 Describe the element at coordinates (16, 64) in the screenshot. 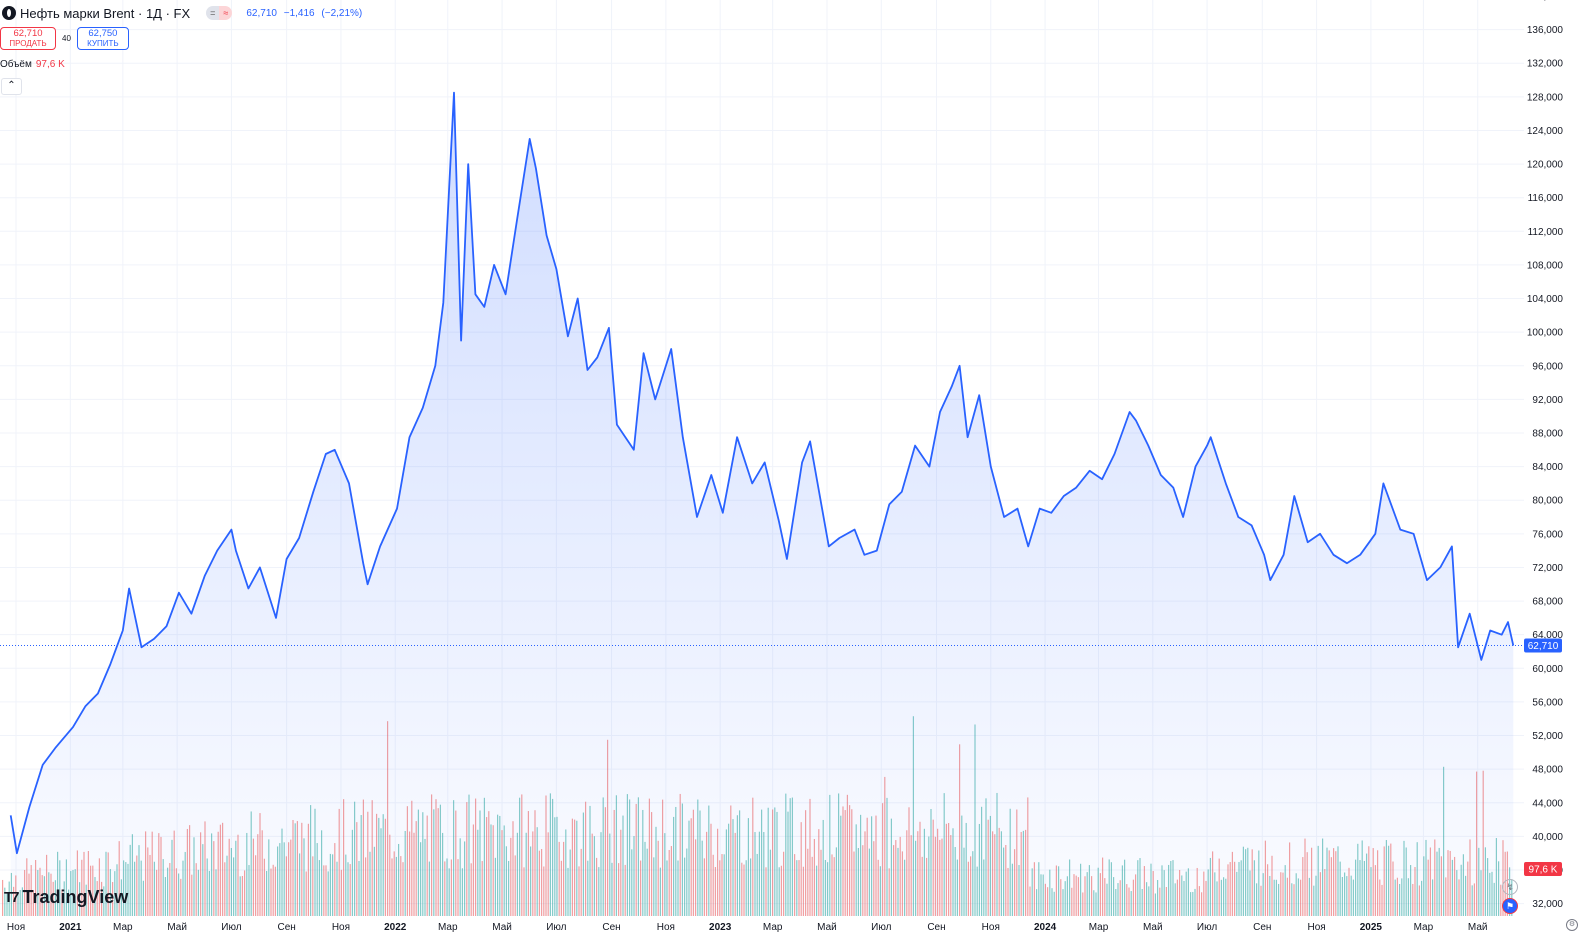

I see `volume-label: Объём` at that location.